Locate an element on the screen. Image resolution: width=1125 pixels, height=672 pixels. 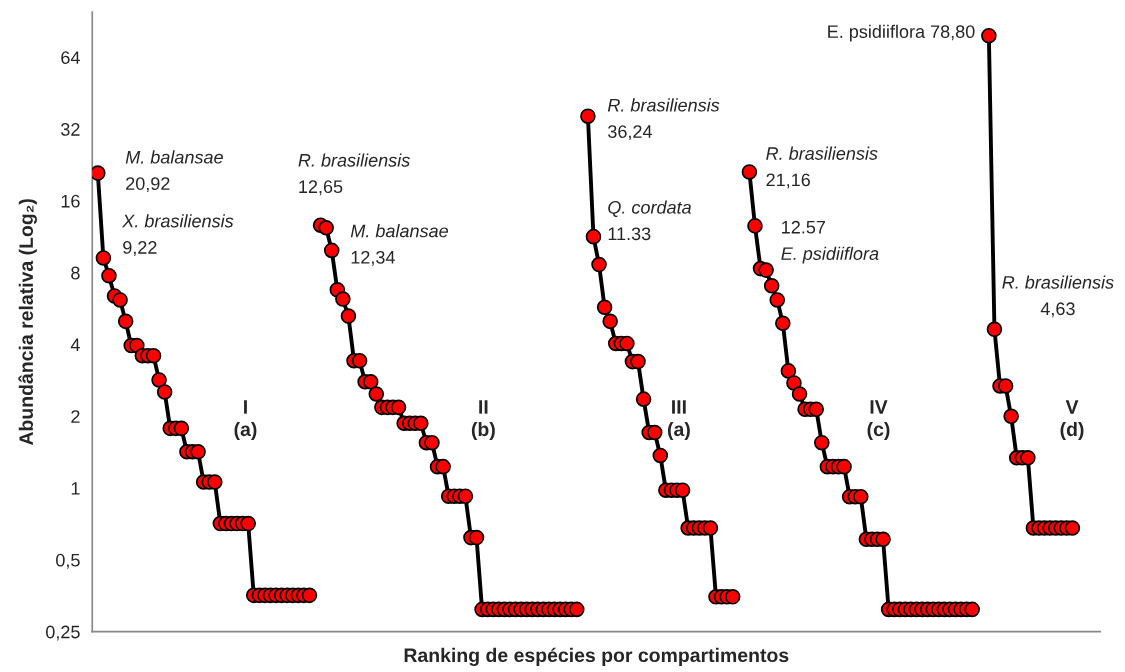
annotation: R. brasiliensis 12,65 is located at coordinates (354, 174).